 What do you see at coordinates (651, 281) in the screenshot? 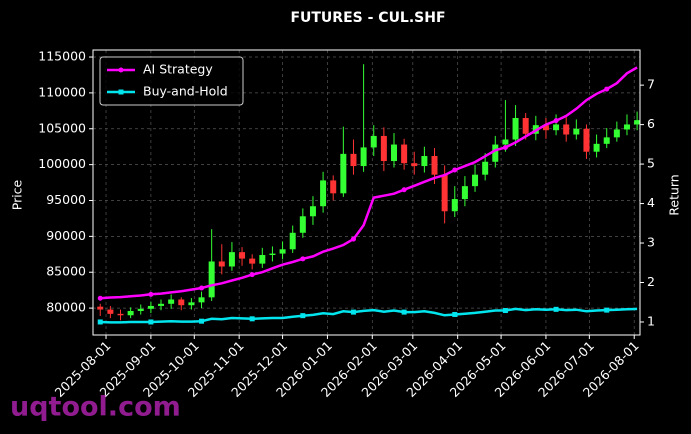
I see `y2-tick-label: 2` at bounding box center [651, 281].